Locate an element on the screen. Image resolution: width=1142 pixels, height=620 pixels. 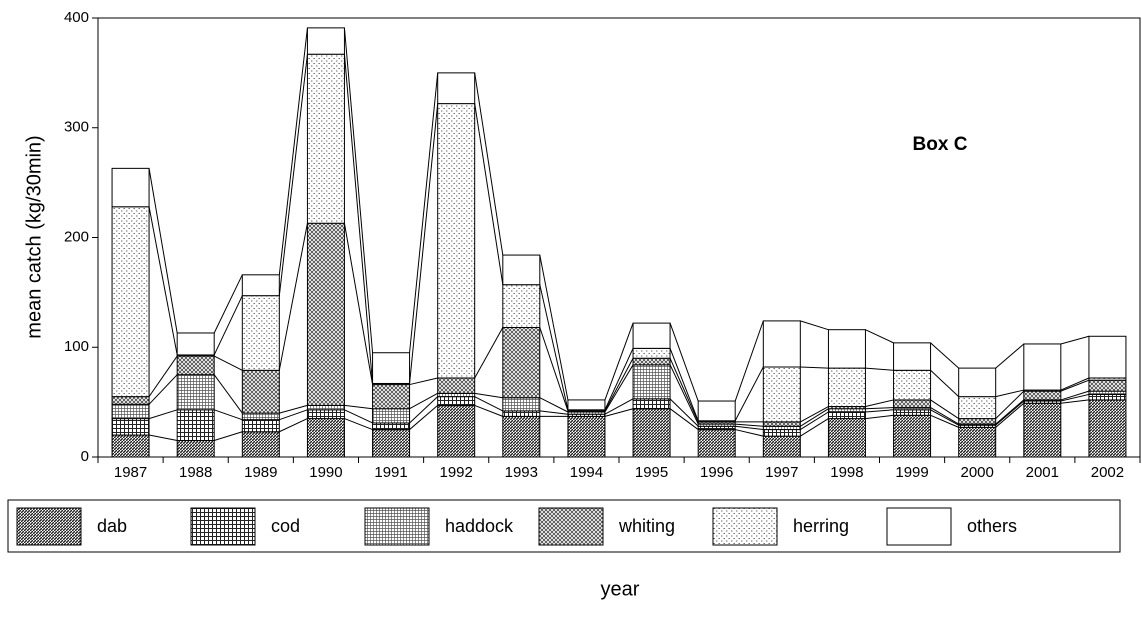
legend-label: haddock is located at coordinates (479, 526).